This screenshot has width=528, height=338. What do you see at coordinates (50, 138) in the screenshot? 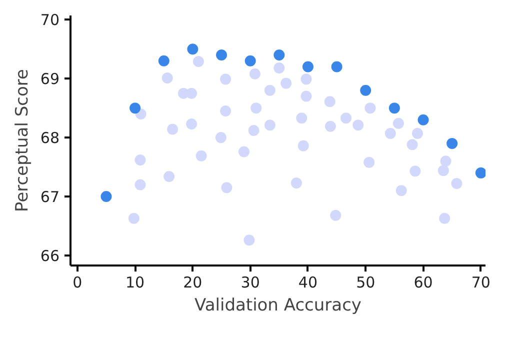
I see `y-tick-label: 68` at bounding box center [50, 138].